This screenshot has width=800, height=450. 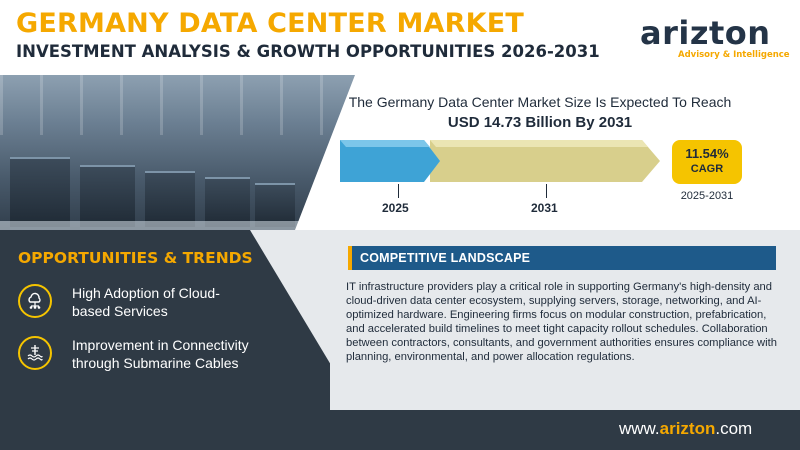 What do you see at coordinates (155, 363) in the screenshot?
I see `opportunity-cables-line2: through Submarine Cables` at bounding box center [155, 363].